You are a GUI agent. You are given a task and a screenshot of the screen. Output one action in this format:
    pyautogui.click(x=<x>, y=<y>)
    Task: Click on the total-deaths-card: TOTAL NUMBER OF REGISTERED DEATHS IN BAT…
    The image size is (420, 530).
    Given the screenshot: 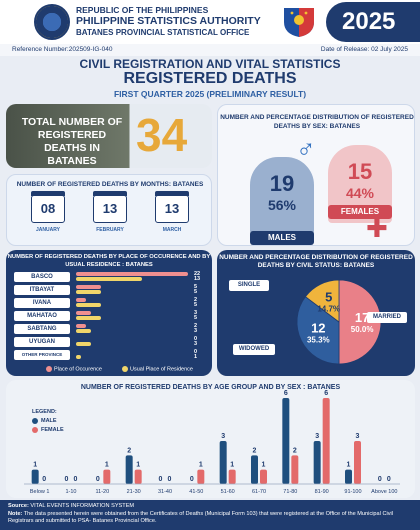 What is the action you would take?
    pyautogui.click(x=109, y=136)
    